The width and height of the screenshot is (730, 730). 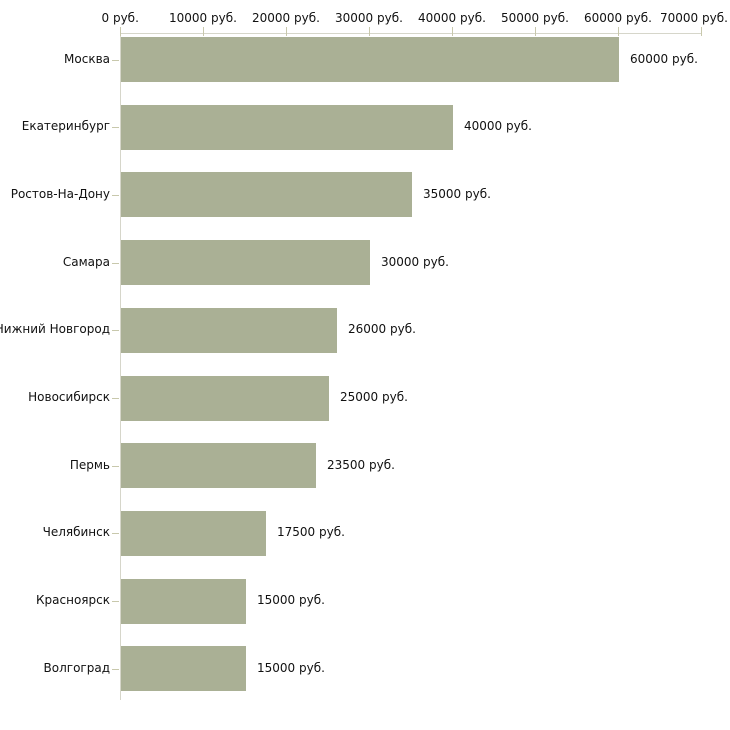 I want to click on x-axis-tick-label: 60000 руб., so click(x=618, y=18).